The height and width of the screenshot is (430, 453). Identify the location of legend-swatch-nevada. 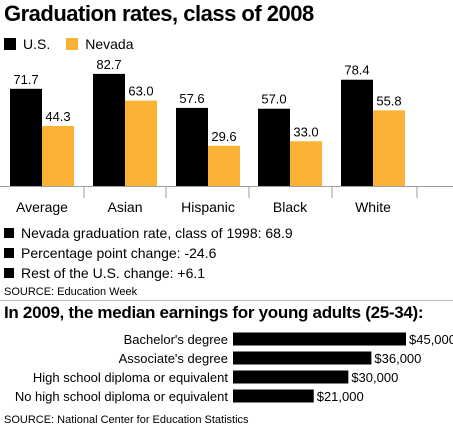
(72, 44).